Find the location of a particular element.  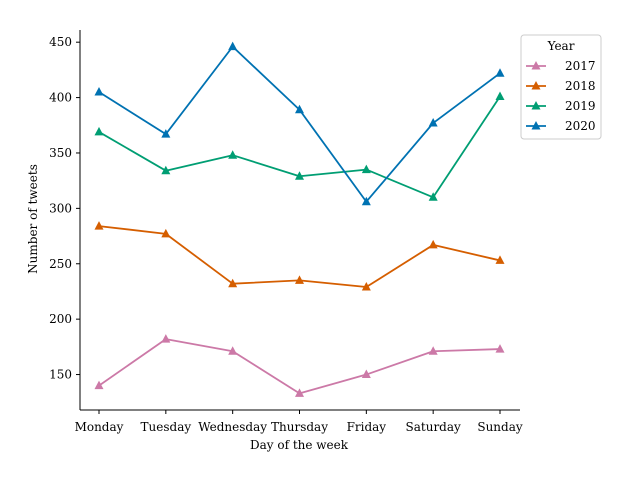

legend-item-2020: 2020 is located at coordinates (561, 126).